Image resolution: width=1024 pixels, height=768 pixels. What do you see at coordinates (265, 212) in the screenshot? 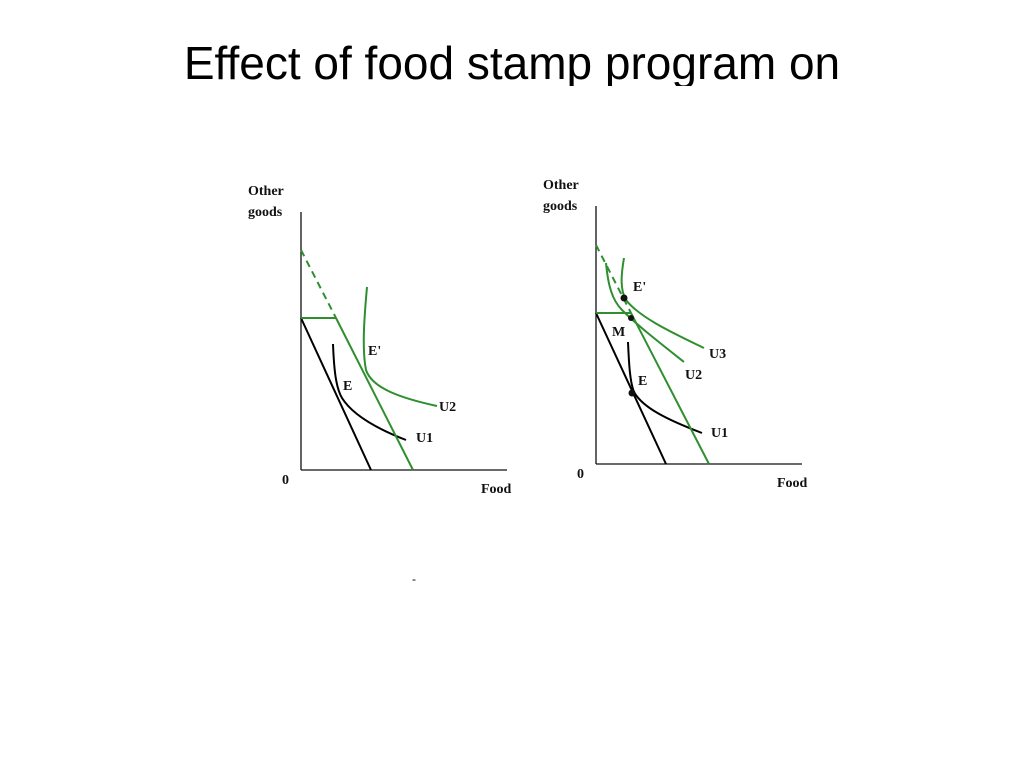
I see `left-y-axis-label-line2: goods` at bounding box center [265, 212].